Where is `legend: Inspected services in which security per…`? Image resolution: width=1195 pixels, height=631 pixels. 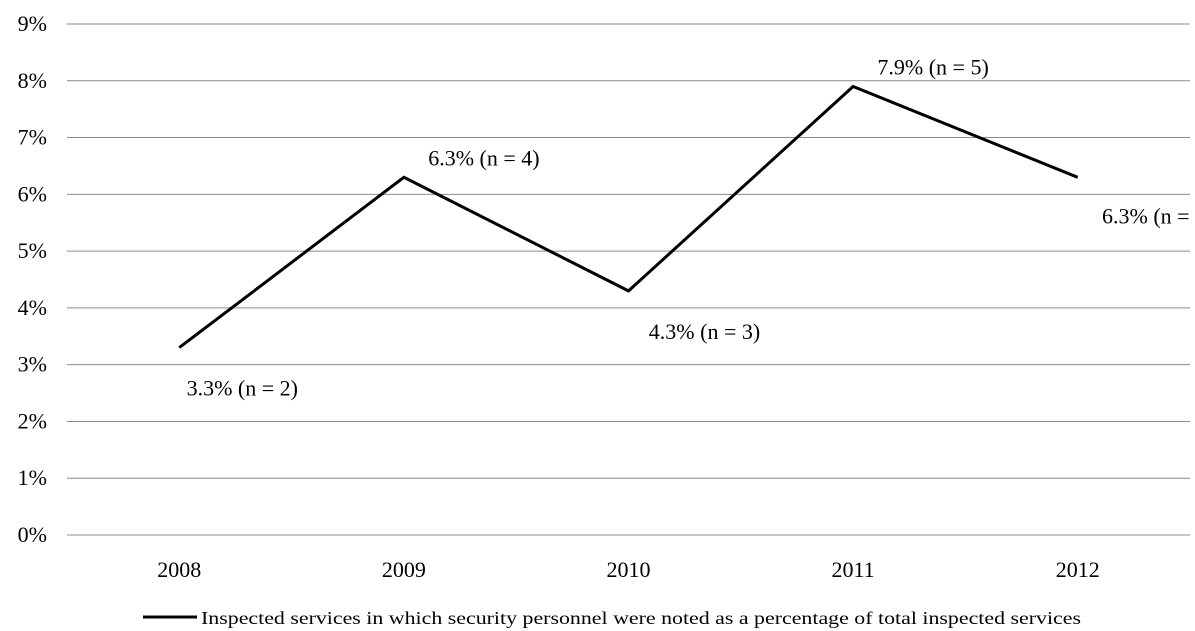 legend: Inspected services in which security per… is located at coordinates (612, 618).